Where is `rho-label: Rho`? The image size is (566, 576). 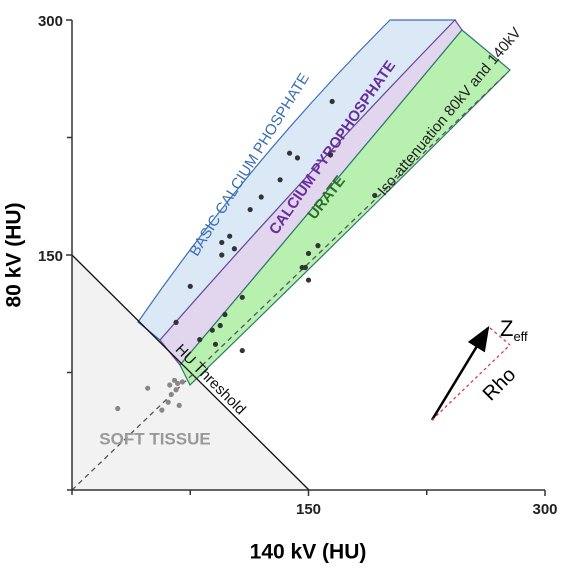 rho-label: Rho is located at coordinates (500, 385).